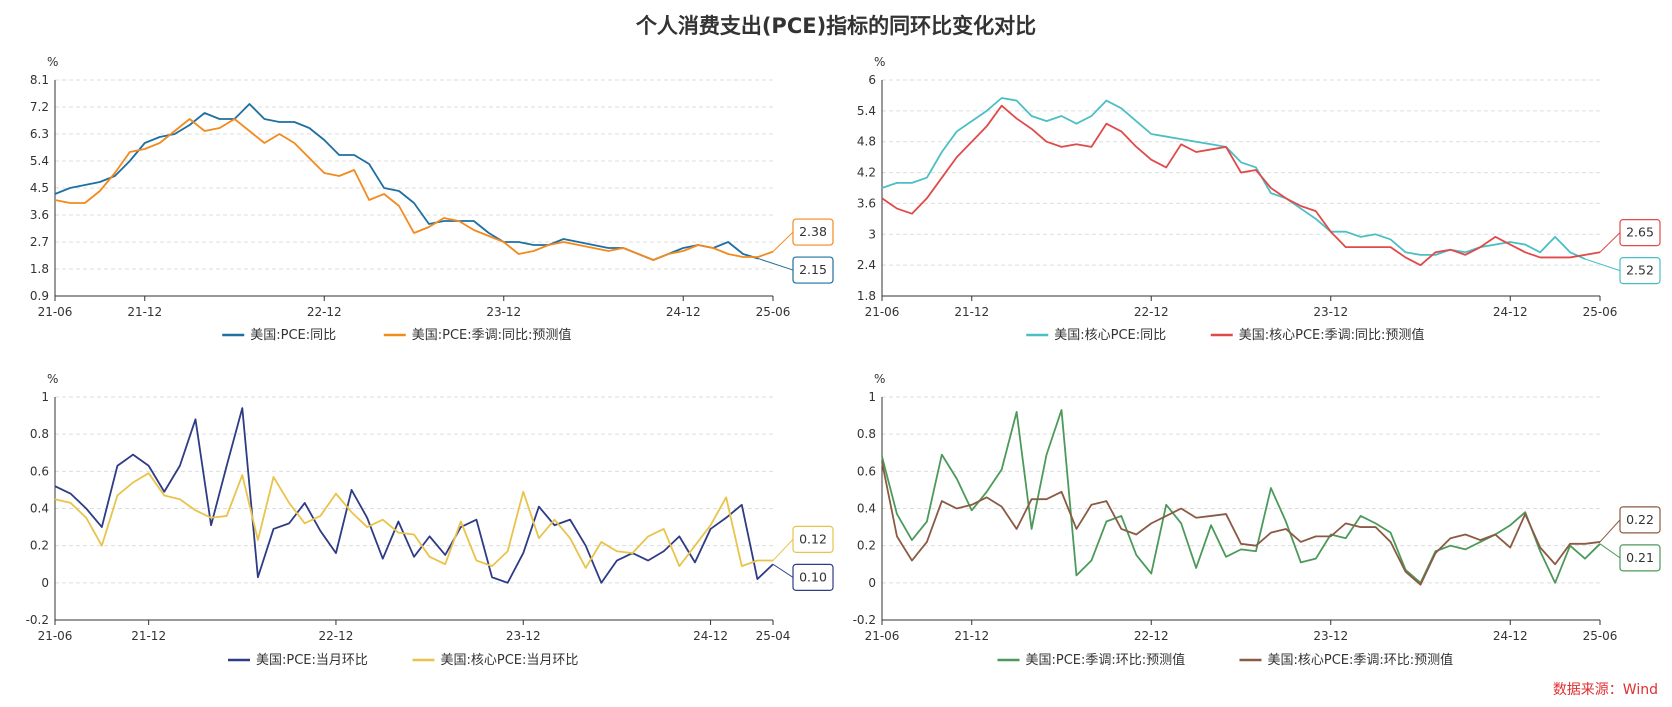 This screenshot has height=707, width=1672. What do you see at coordinates (39, 434) in the screenshot?
I see `chart3-y-tick-label: 0.8` at bounding box center [39, 434].